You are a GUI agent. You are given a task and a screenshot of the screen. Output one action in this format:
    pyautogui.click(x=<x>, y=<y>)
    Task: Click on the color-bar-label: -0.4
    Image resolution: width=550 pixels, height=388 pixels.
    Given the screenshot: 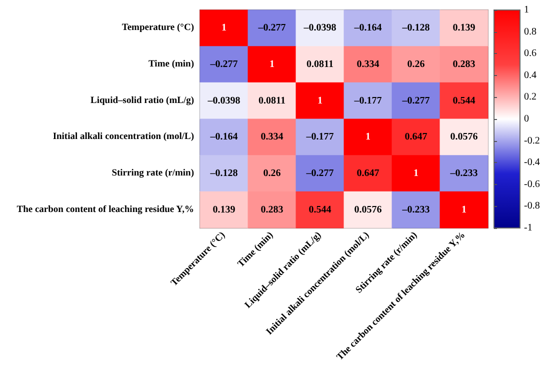 What is the action you would take?
    pyautogui.click(x=532, y=162)
    